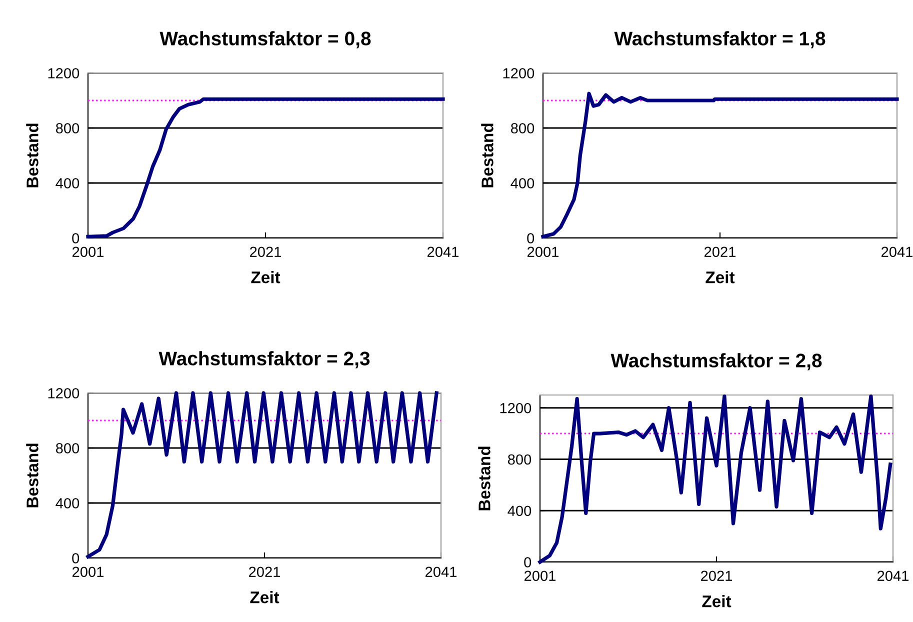 The image size is (913, 622). Describe the element at coordinates (265, 39) in the screenshot. I see `chart-title: Wachstumsfaktor = 0,8` at that location.